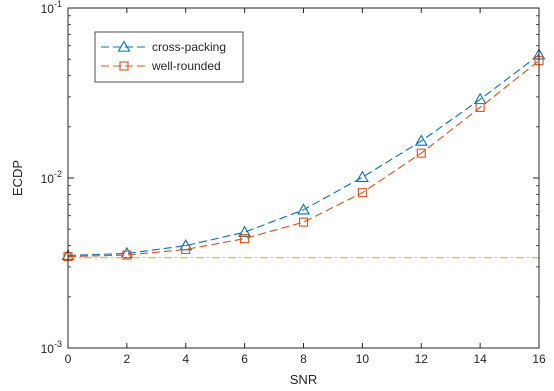  Describe the element at coordinates (539, 359) in the screenshot. I see `x-tick-label-8: 16` at that location.